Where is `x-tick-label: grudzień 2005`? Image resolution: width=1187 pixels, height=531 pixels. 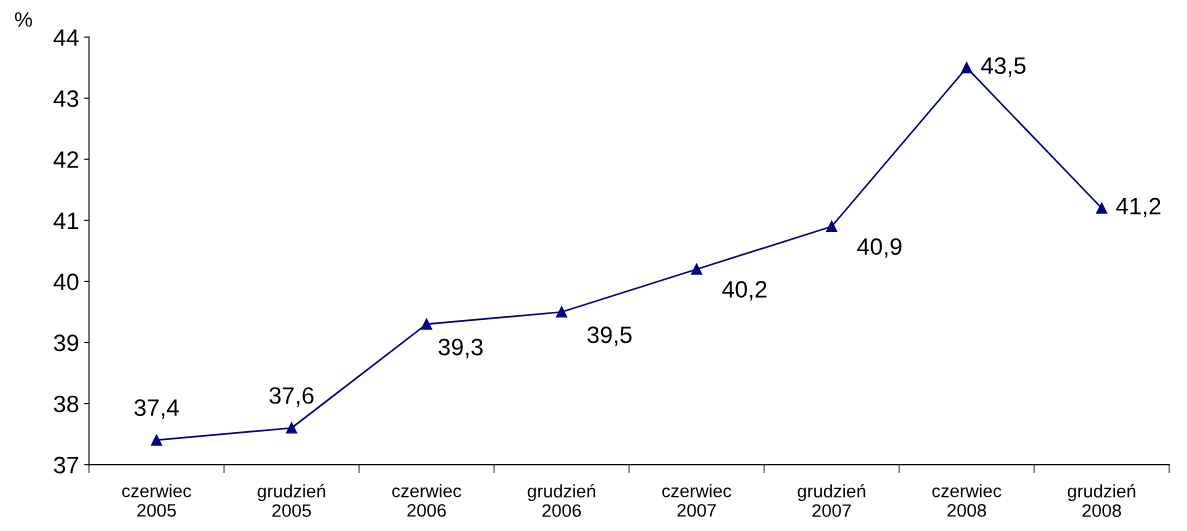 x-tick-label: grudzień 2005 is located at coordinates (291, 500).